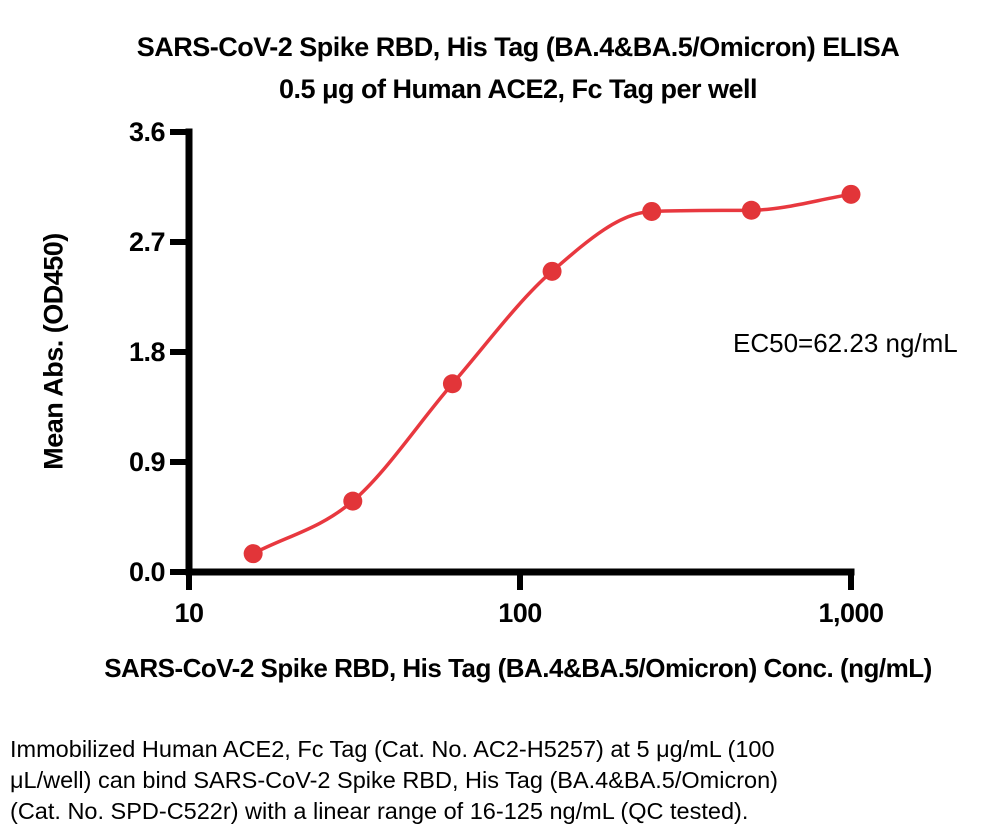  I want to click on chart-subtitle: 0.5 μg of Human ACE2, Fc Tag per well, so click(518, 89).